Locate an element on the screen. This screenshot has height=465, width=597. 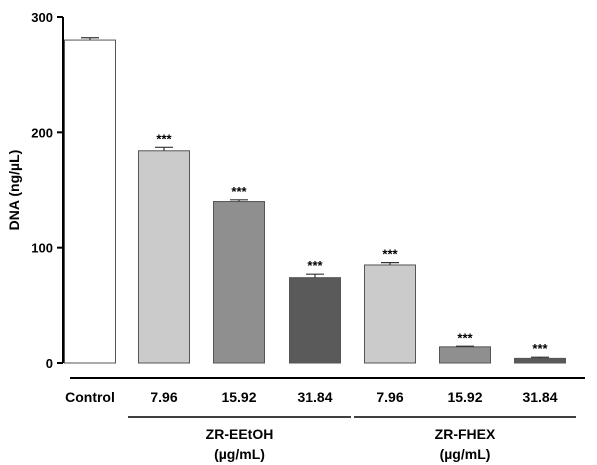
y-axis-title: DNA (ng/µL) is located at coordinates (14, 190).